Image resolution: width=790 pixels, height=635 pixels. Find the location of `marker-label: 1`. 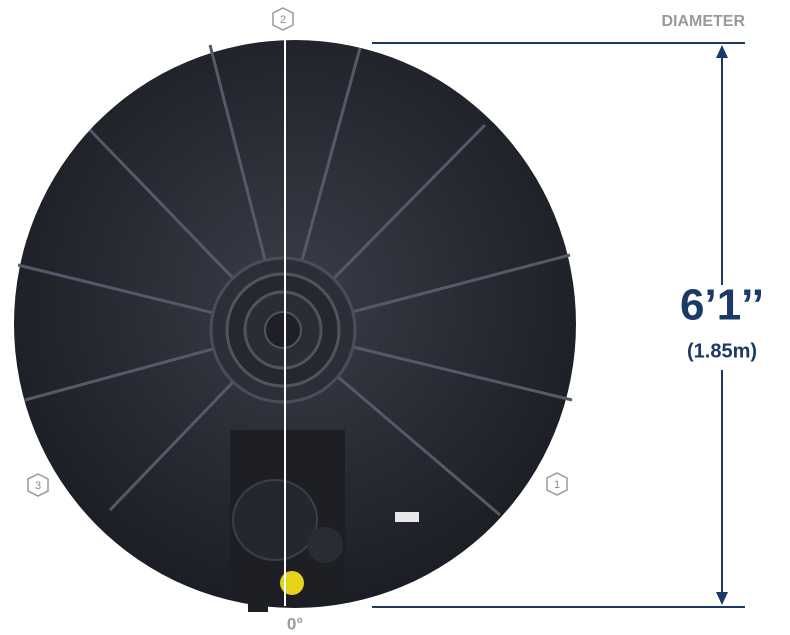

marker-label: 1 is located at coordinates (557, 485).